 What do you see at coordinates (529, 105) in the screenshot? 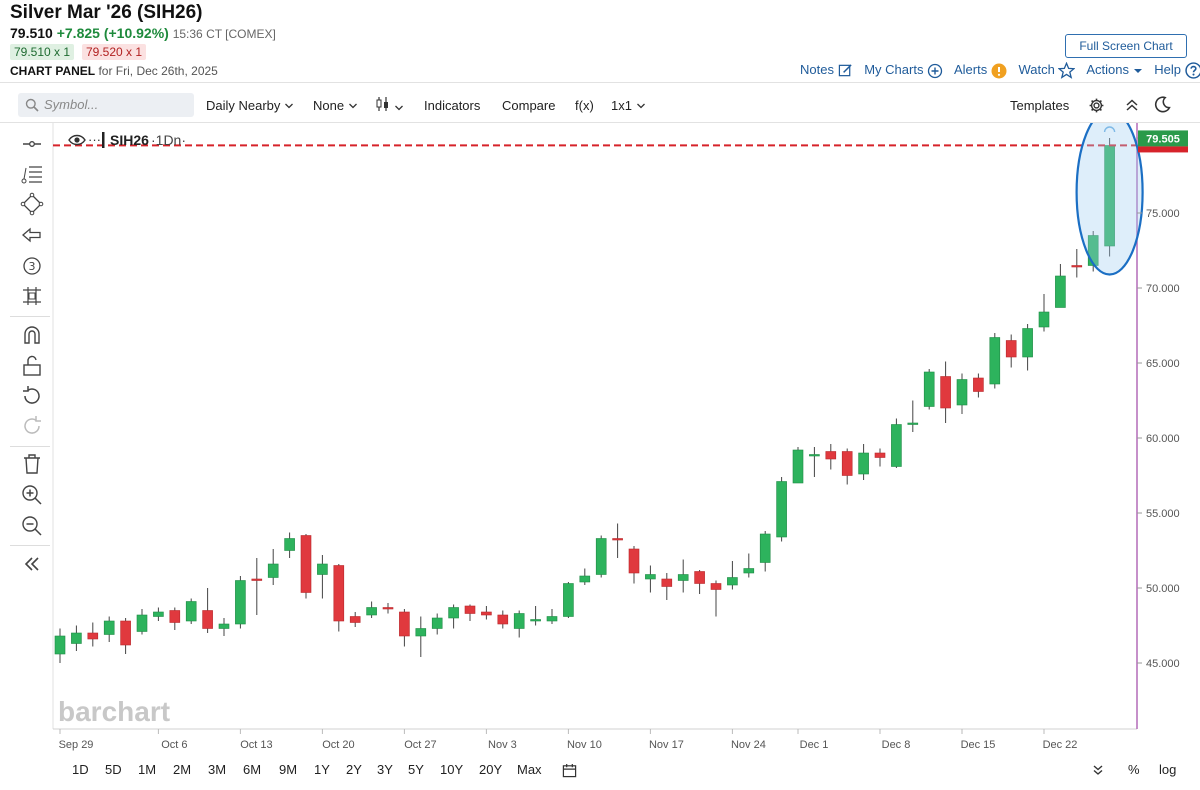
I see `compare-button: Compare` at bounding box center [529, 105].